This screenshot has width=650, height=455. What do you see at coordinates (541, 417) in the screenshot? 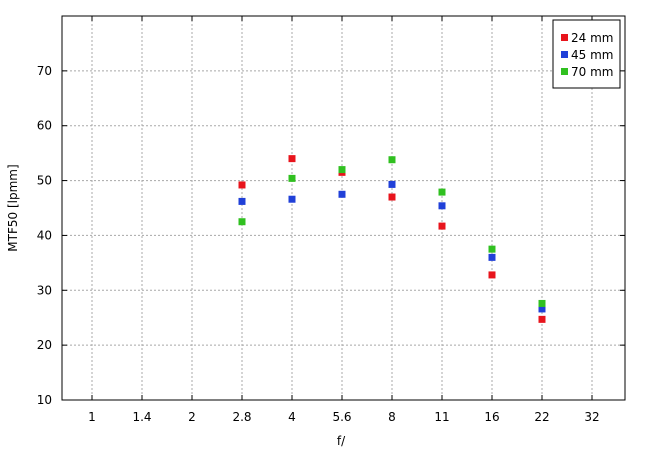
I see `x-tick-label: 22` at bounding box center [541, 417].